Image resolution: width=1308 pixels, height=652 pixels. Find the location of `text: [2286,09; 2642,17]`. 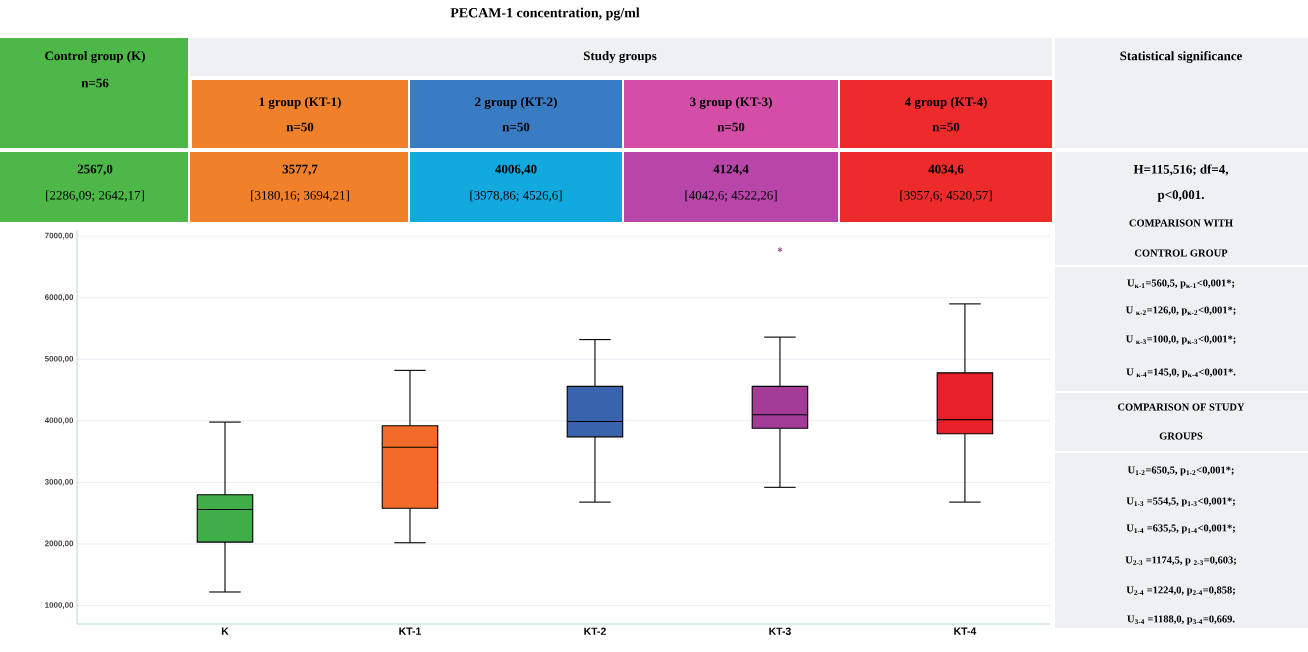

text: [2286,09; 2642,17] is located at coordinates (95, 196).